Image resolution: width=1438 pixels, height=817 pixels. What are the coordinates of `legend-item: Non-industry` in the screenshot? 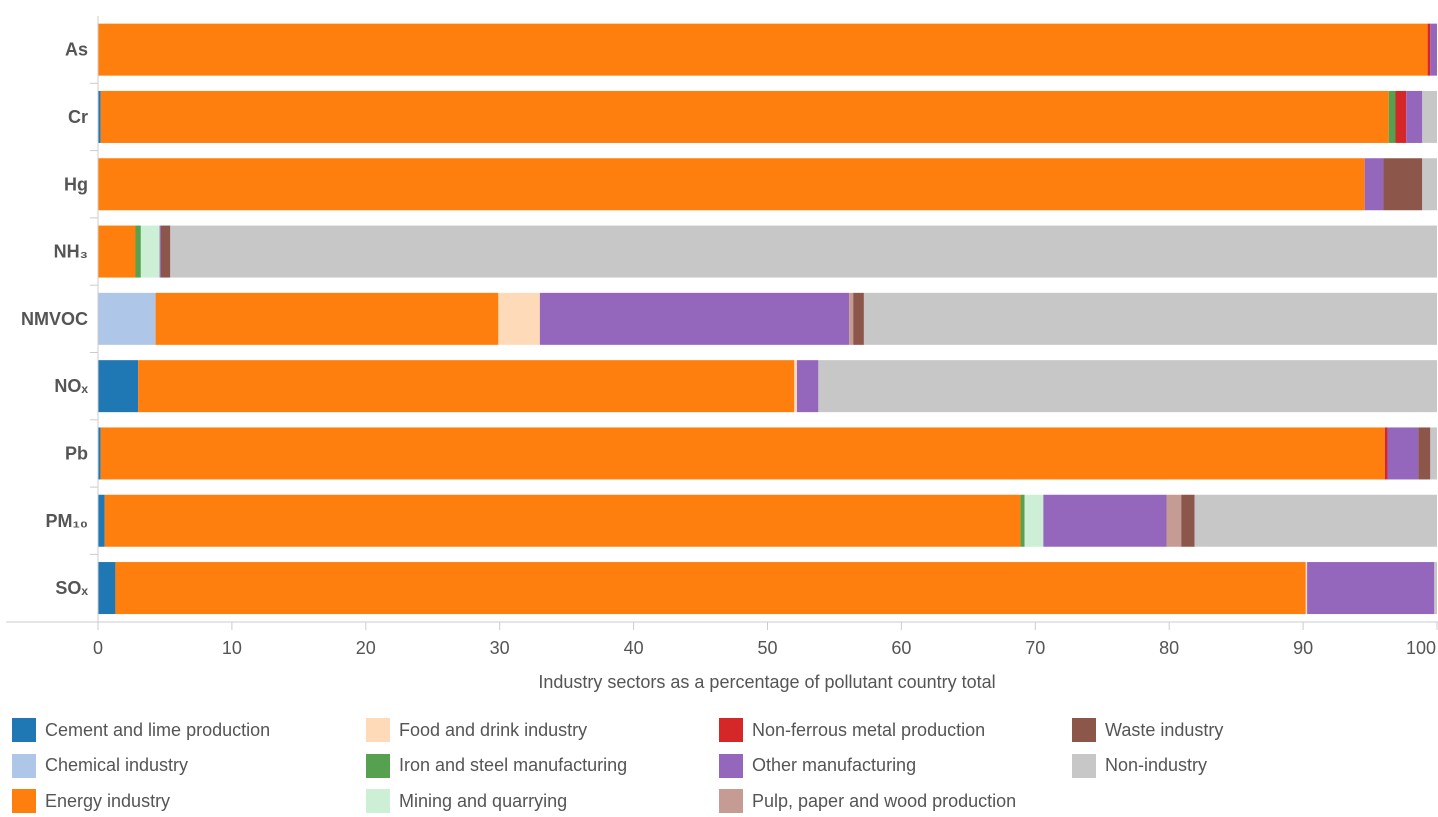 It's located at (1139, 765).